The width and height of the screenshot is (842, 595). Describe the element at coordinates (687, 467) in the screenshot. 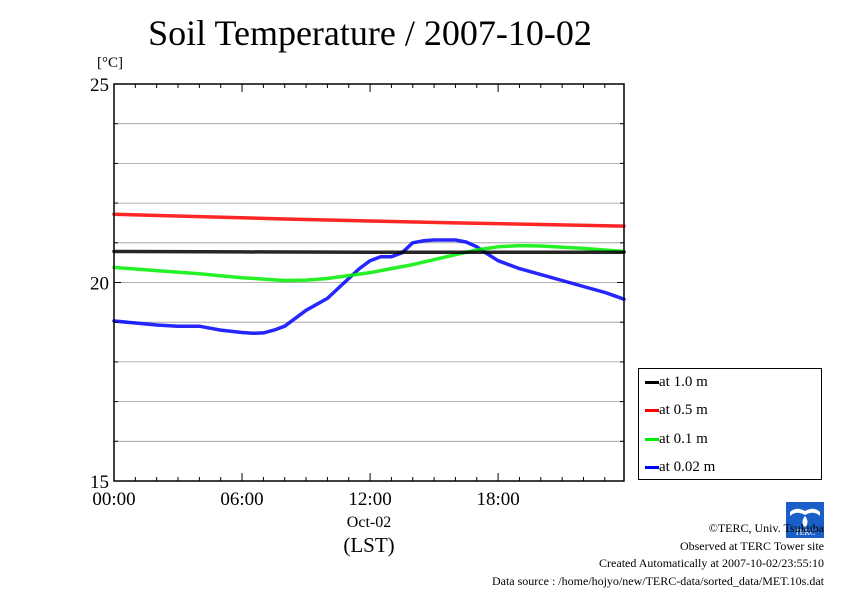

I see `legend-label: at 0.02 m` at that location.